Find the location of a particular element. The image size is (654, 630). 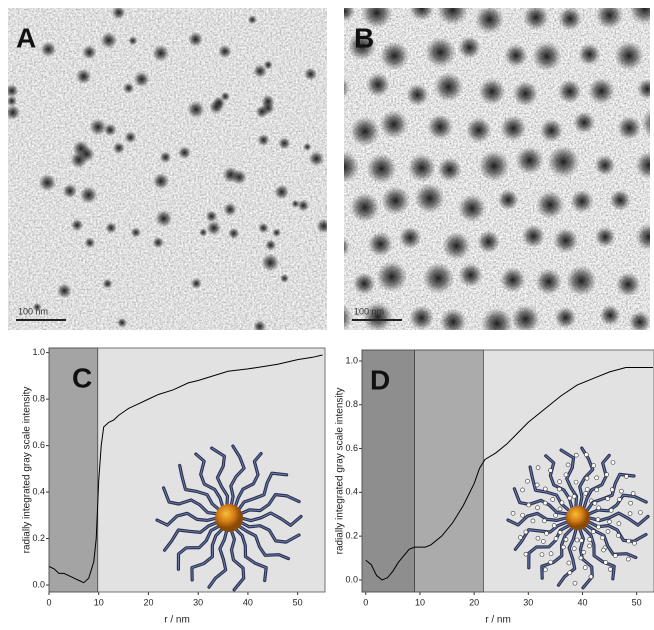

region is located at coordinates (449, 471).